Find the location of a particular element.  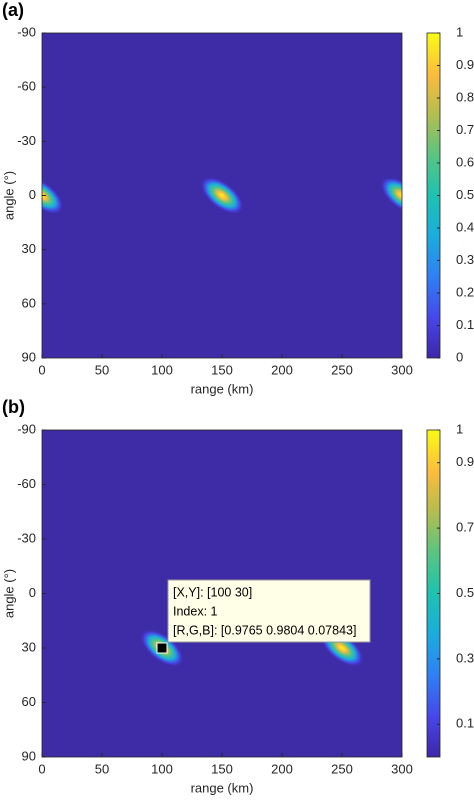

panel-label: (a) is located at coordinates (13, 10).